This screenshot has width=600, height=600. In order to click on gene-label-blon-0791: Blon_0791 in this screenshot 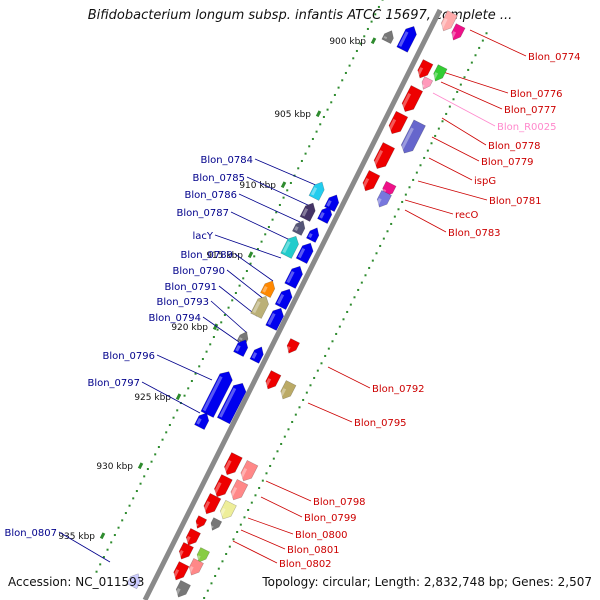, I will do `click(190, 287)`.